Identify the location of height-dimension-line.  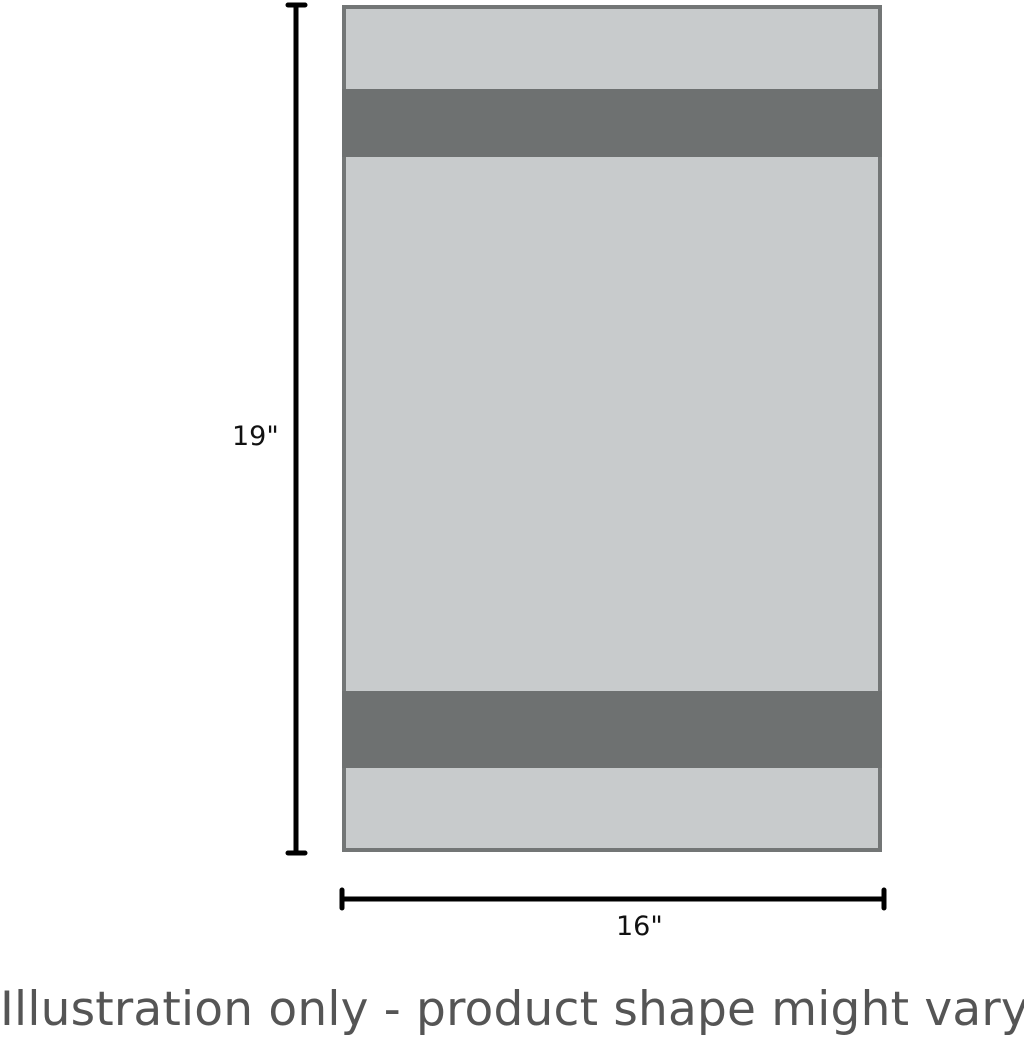
(296, 429).